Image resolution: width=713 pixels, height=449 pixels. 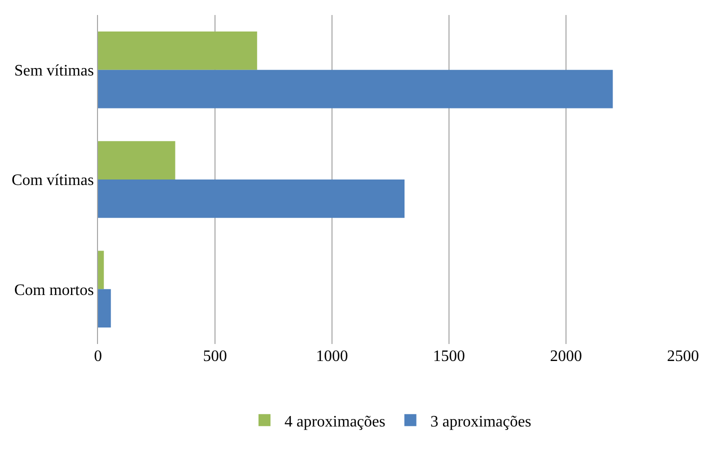 I want to click on y-tick-label: Com mortos, so click(x=54, y=290).